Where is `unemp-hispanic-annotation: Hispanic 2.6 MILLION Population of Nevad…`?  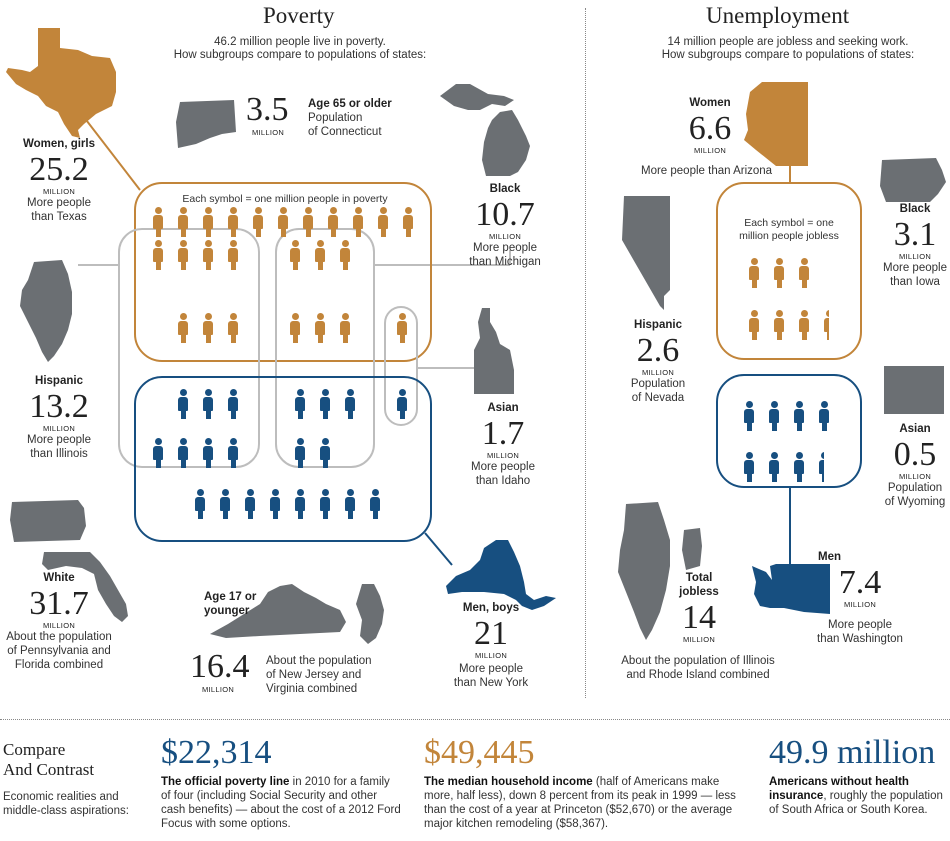 unemp-hispanic-annotation: Hispanic 2.6 MILLION Population of Nevad… is located at coordinates (658, 361).